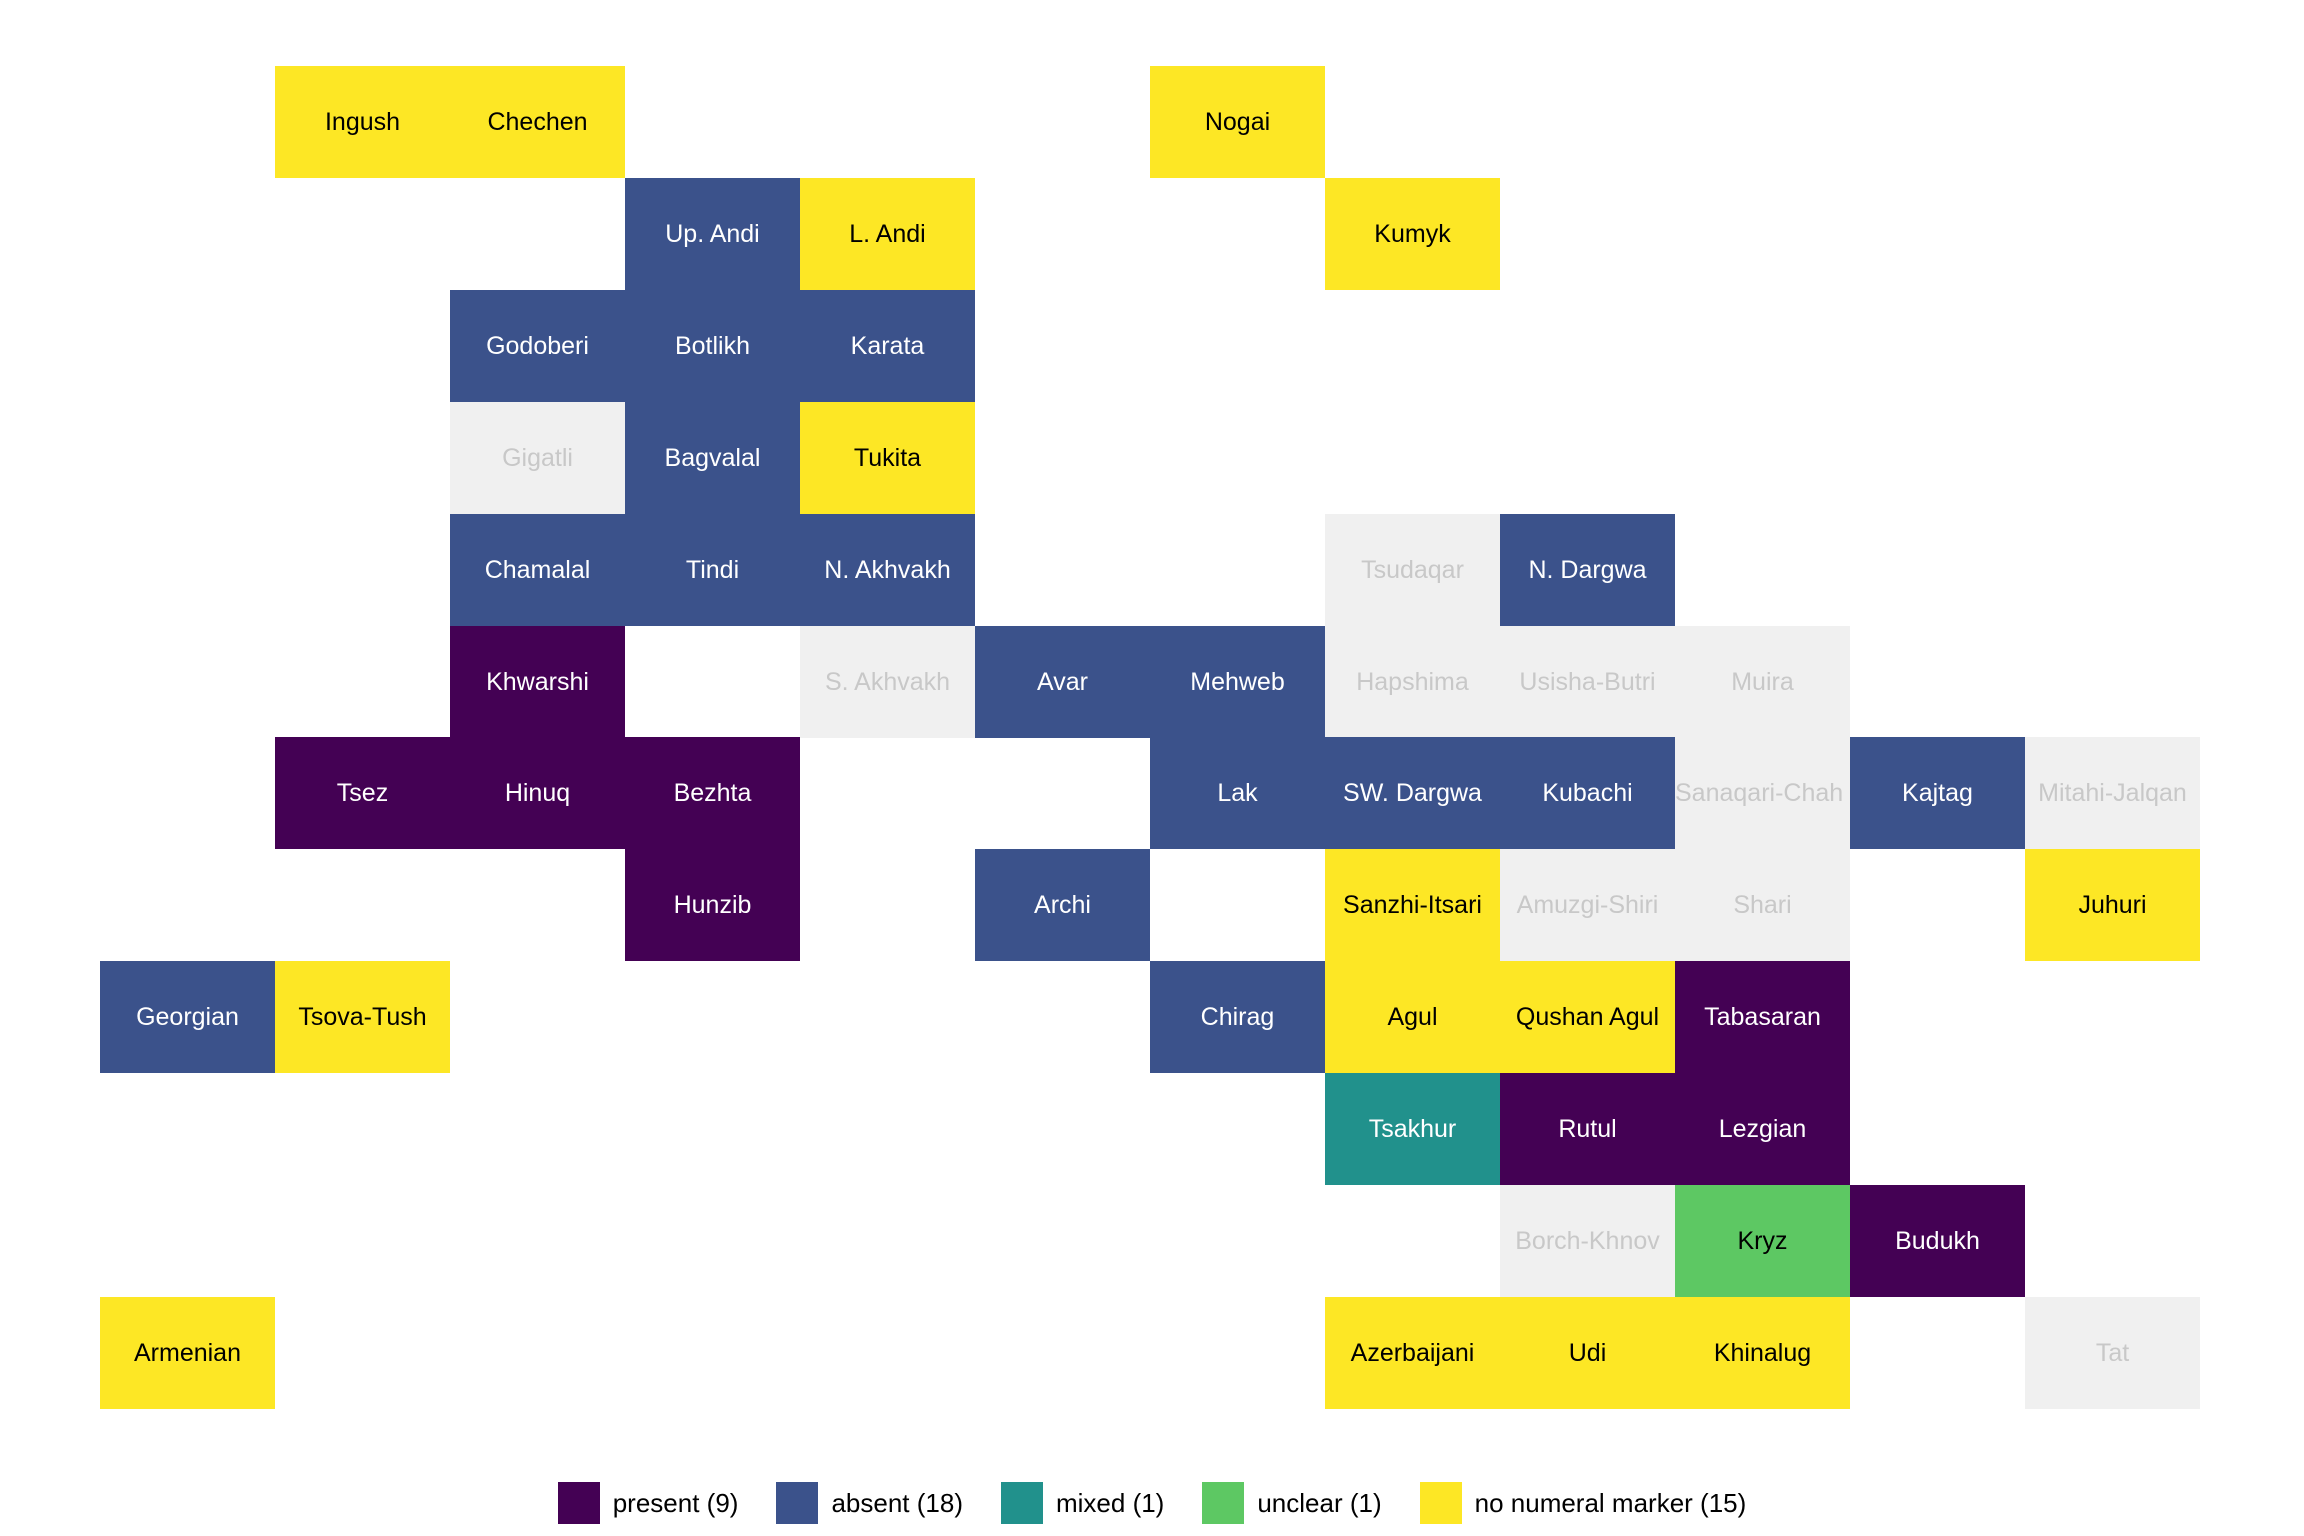 This screenshot has width=2304, height=1536. What do you see at coordinates (712, 346) in the screenshot?
I see `tile-botlikh: Botlikh` at bounding box center [712, 346].